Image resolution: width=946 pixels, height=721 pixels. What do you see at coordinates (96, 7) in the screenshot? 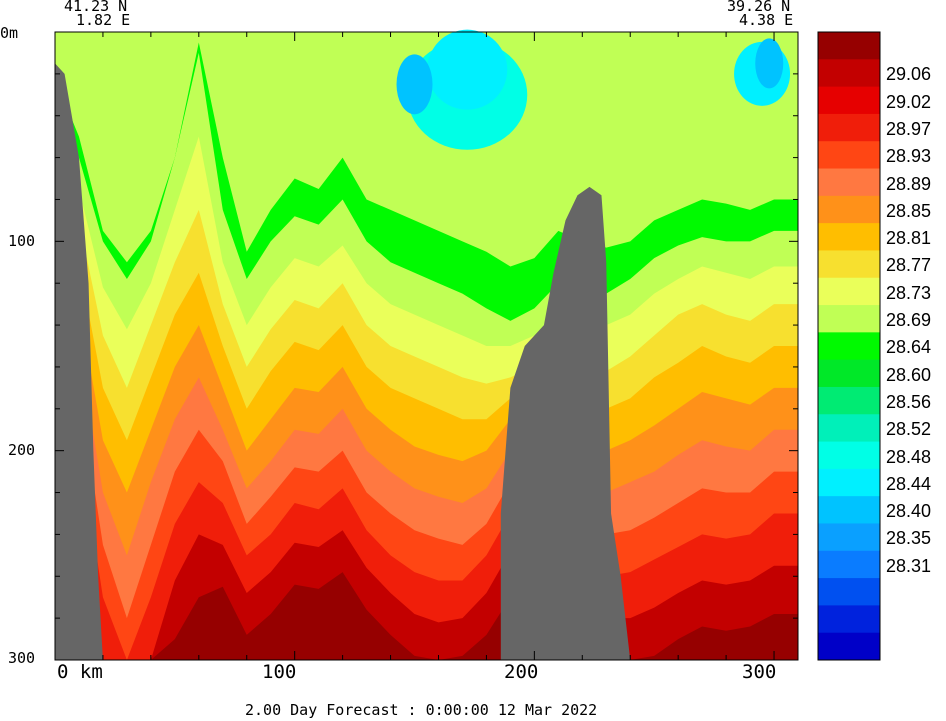
I see `corner-left-lat: 41.23 N` at bounding box center [96, 7].